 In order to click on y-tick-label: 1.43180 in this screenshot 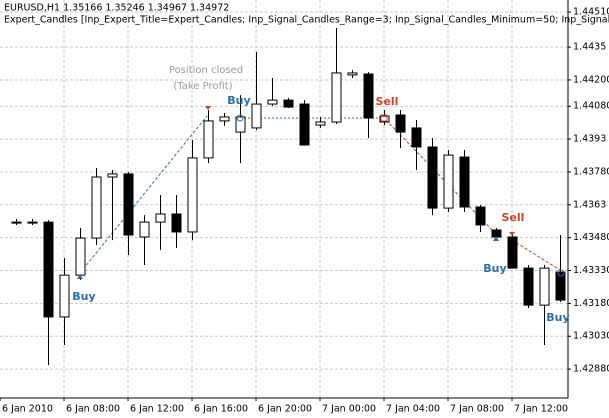, I will do `click(591, 303)`.